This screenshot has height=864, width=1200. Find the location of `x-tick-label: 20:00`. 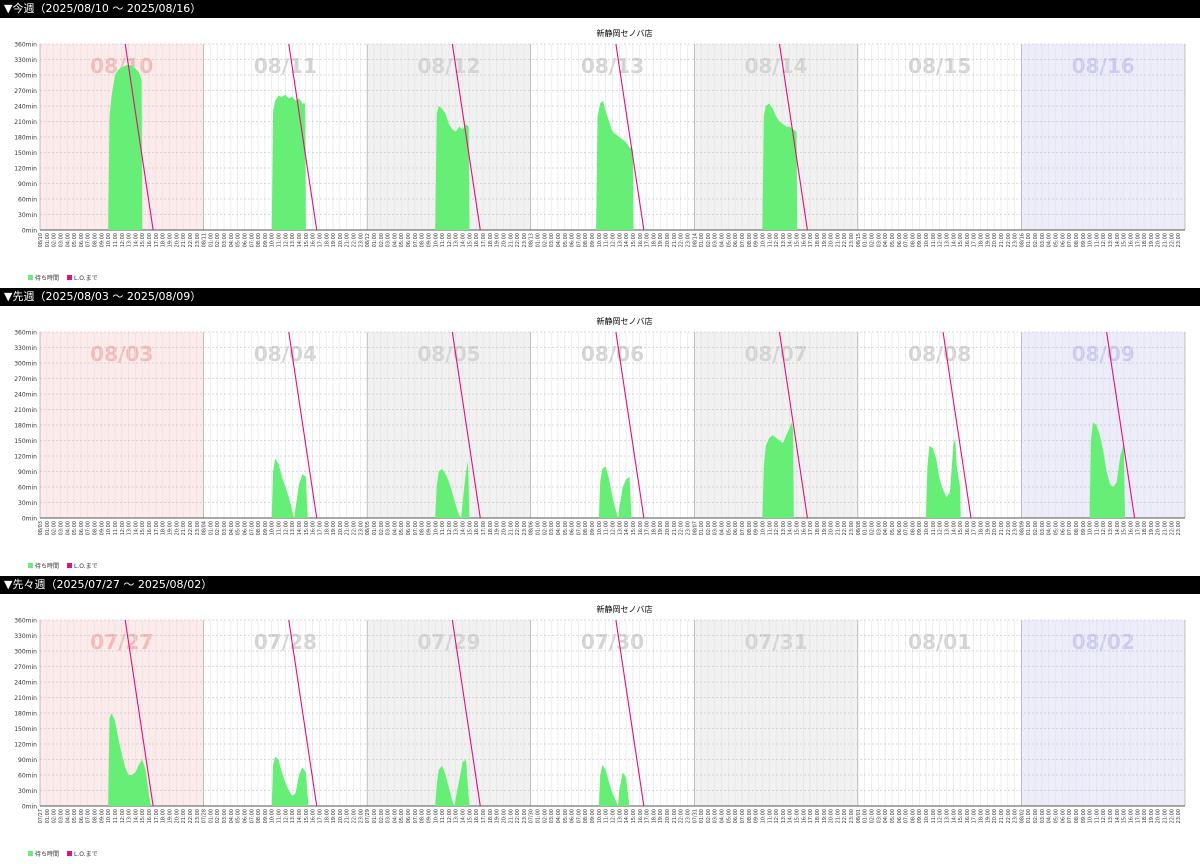

x-tick-label: 20:00 is located at coordinates (177, 240).